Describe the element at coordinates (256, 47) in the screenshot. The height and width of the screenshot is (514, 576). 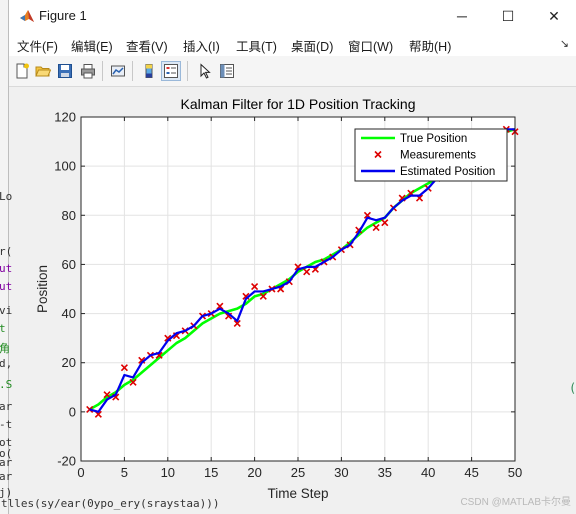
I see `menu-tools: 工具(T)` at that location.